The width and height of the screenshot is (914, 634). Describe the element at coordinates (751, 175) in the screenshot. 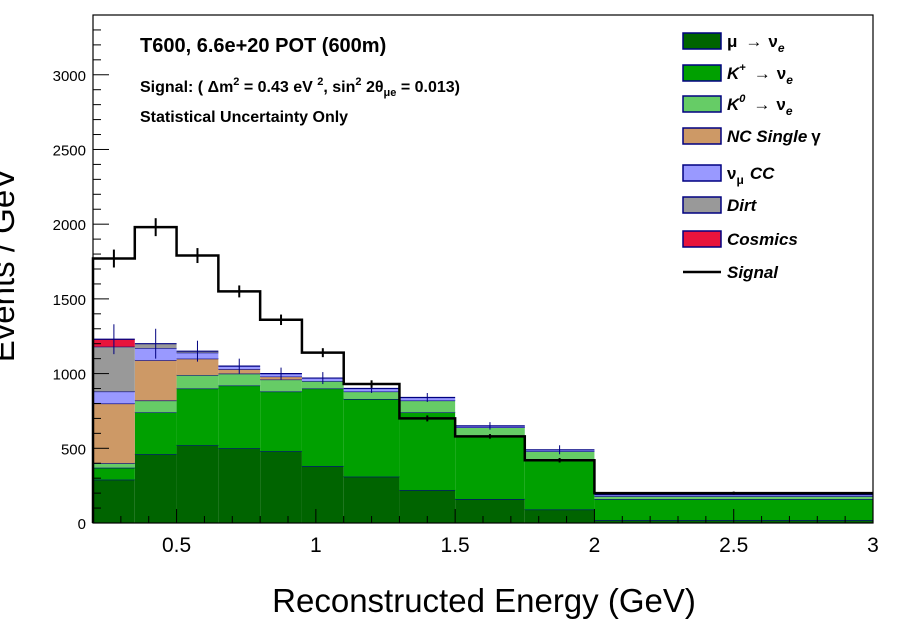

I see `legend-label-numu-cc: νμ CC` at that location.